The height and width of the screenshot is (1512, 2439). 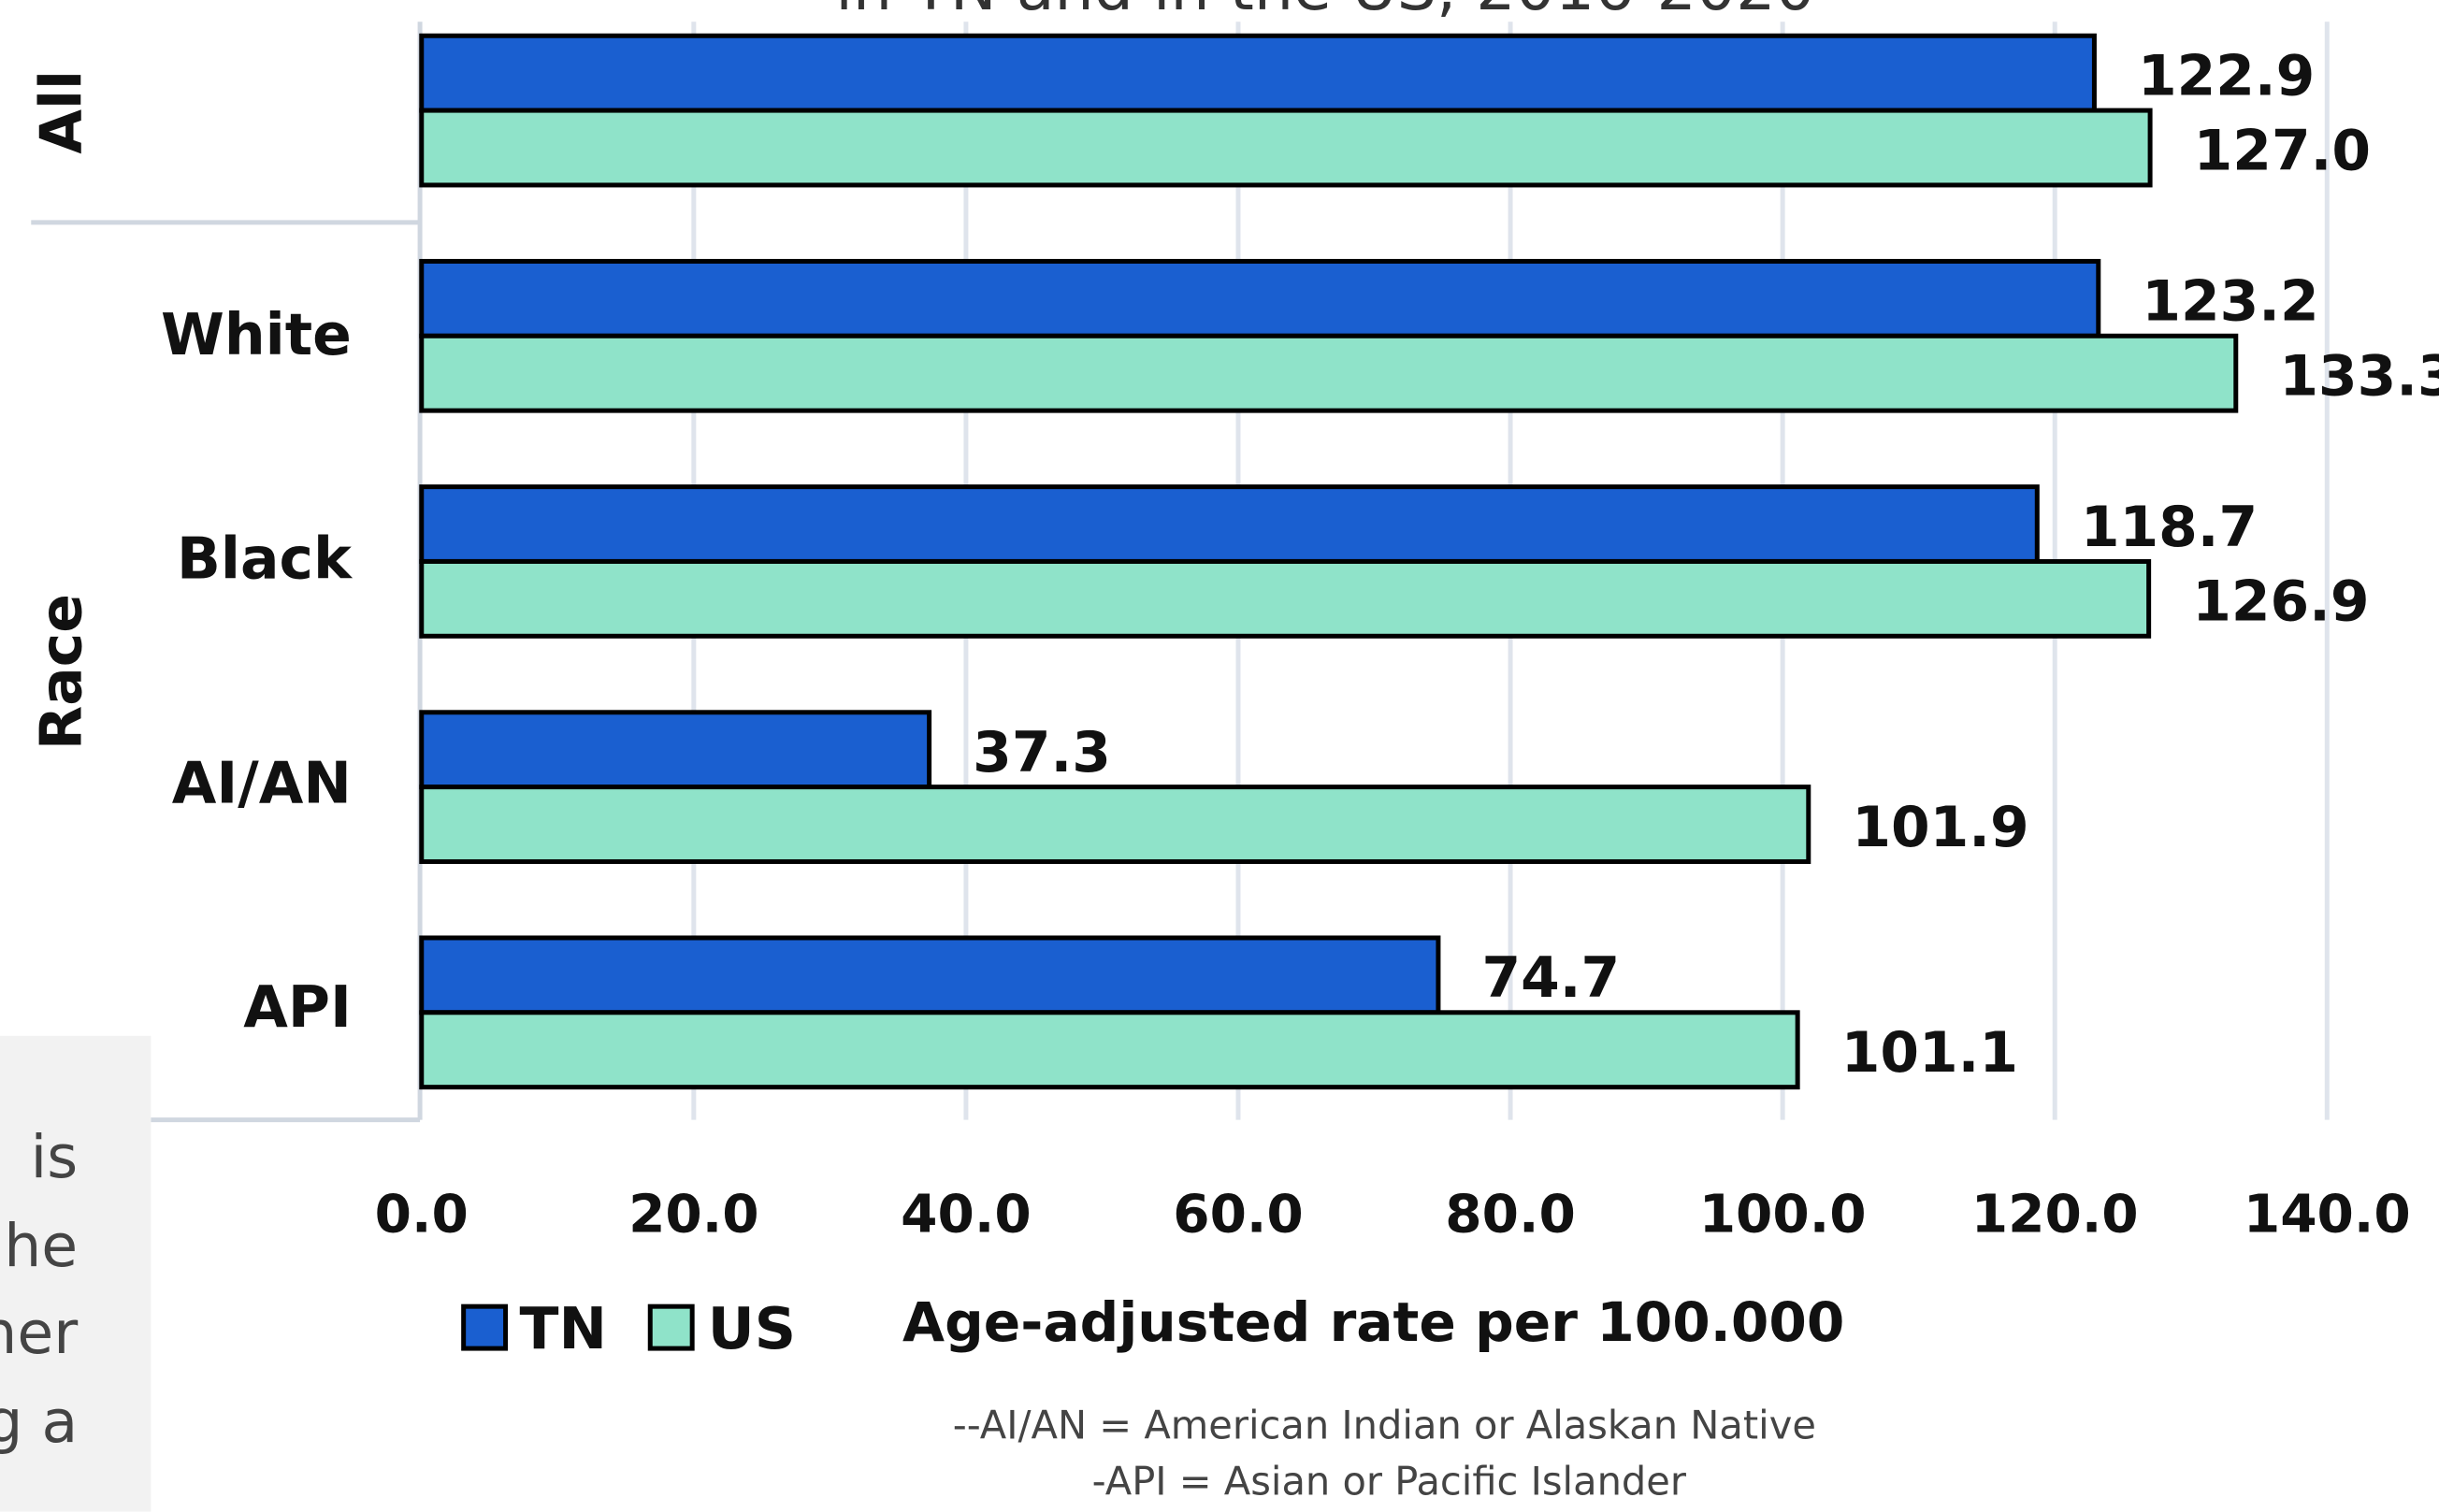 What do you see at coordinates (422, 1214) in the screenshot?
I see `x-tick-label: 0.0` at bounding box center [422, 1214].